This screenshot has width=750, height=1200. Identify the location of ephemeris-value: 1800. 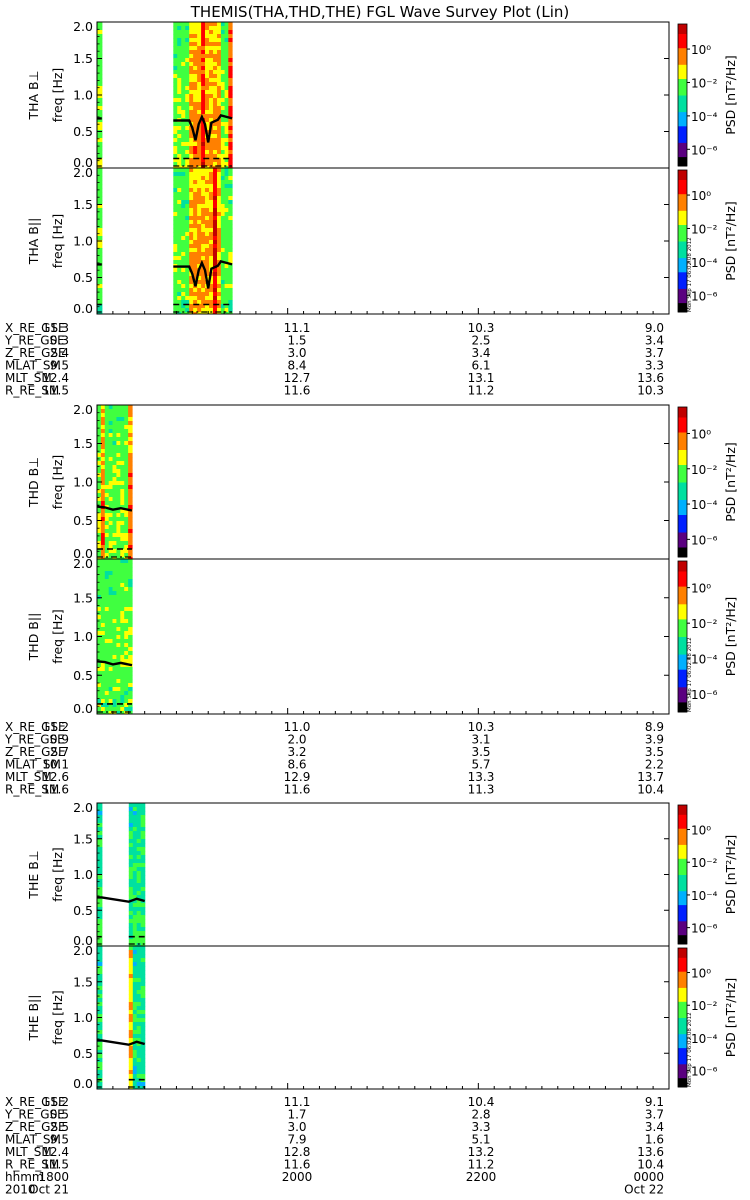
(53, 1177).